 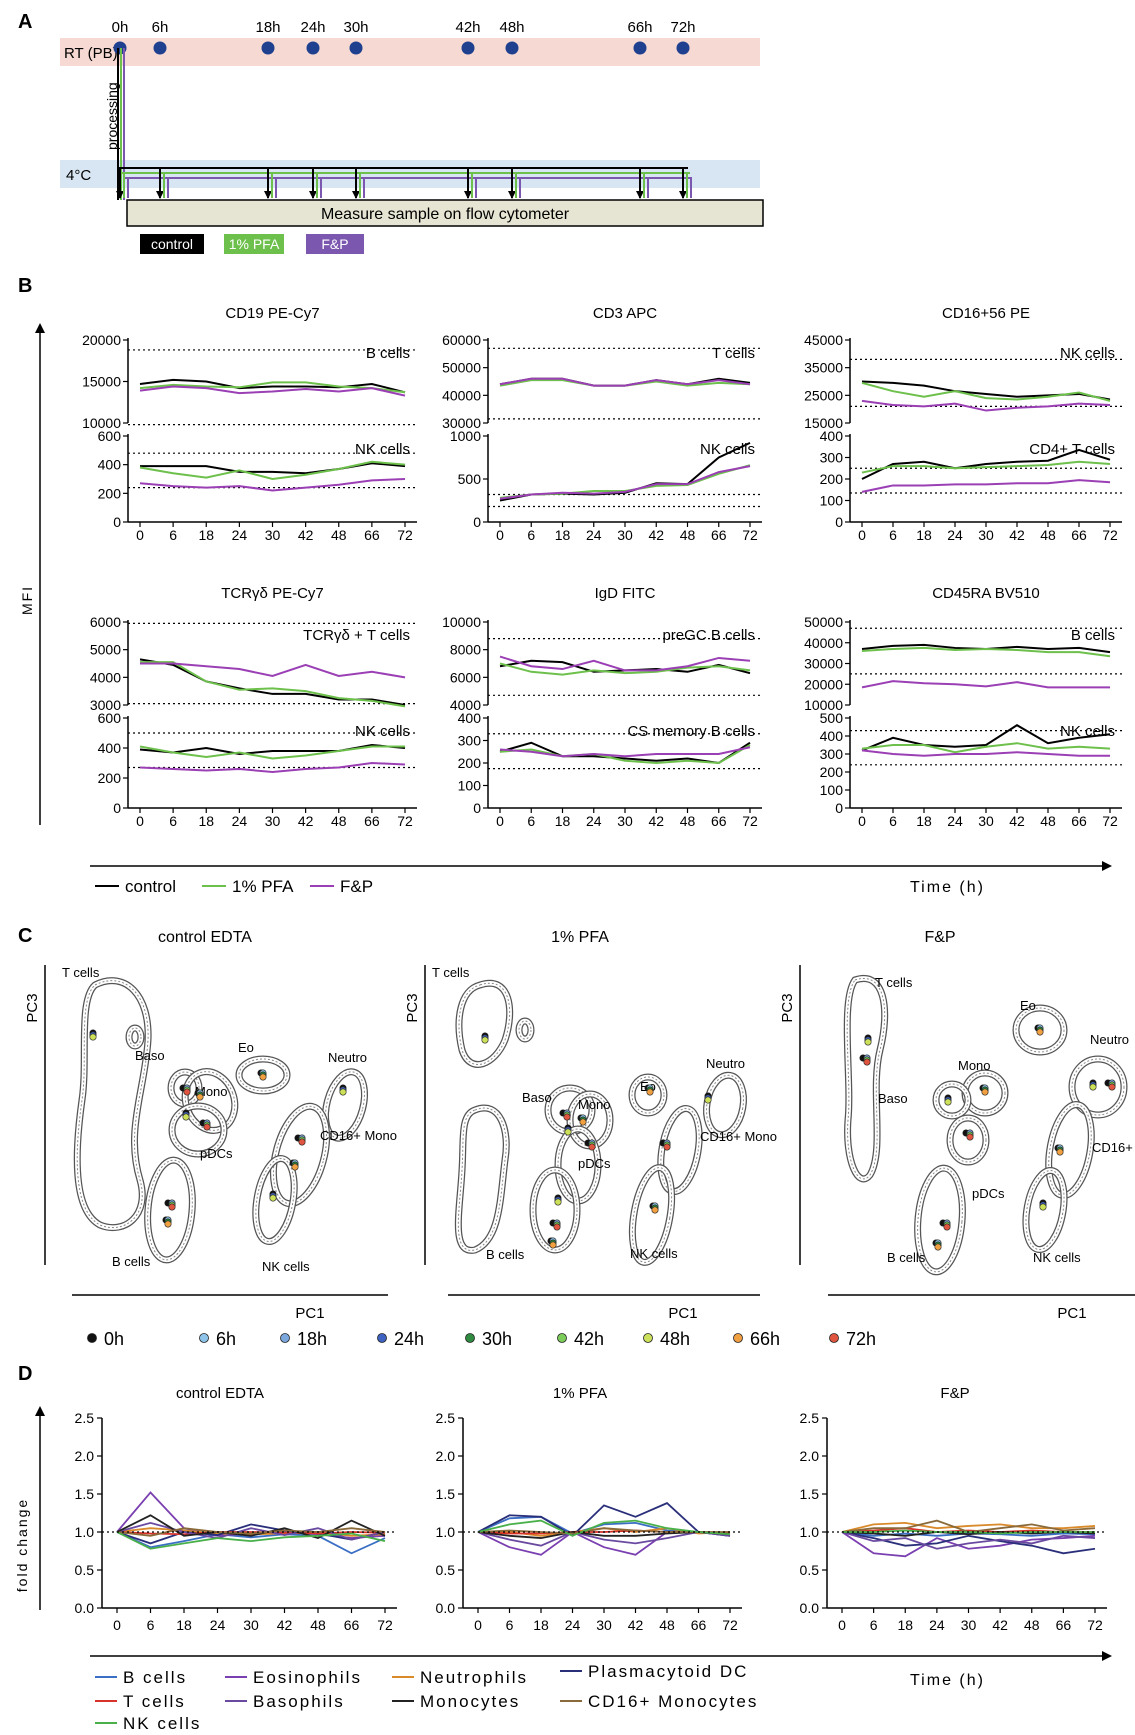 I want to click on x-tick-label: 42, so click(x=656, y=821).